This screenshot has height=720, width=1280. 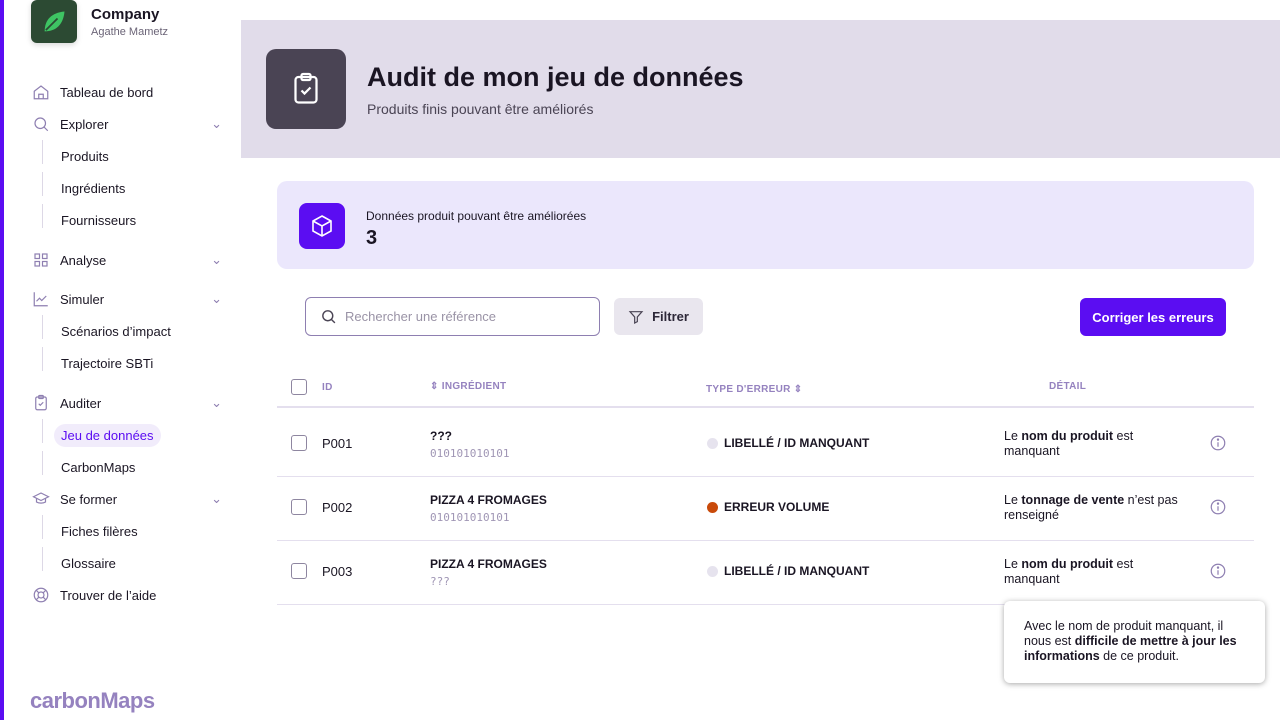 What do you see at coordinates (41, 595) in the screenshot?
I see `lifebuoy-icon` at bounding box center [41, 595].